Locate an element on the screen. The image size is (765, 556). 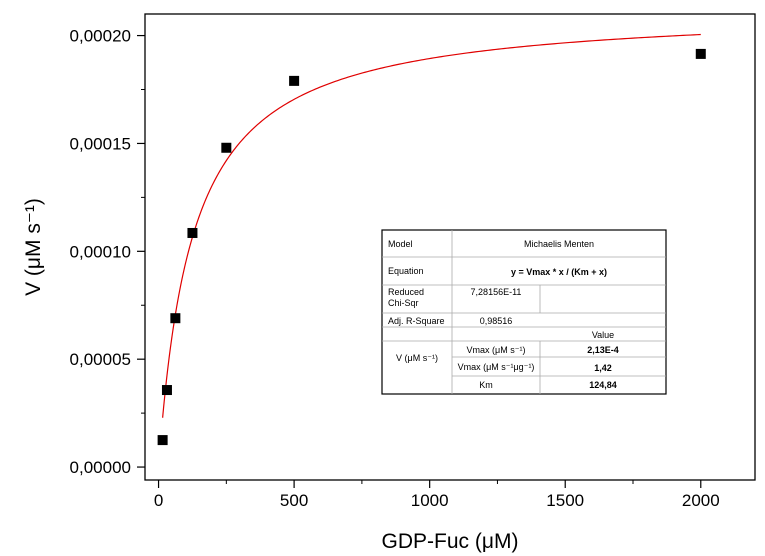
x-tick-label: 1000 is located at coordinates (430, 500).